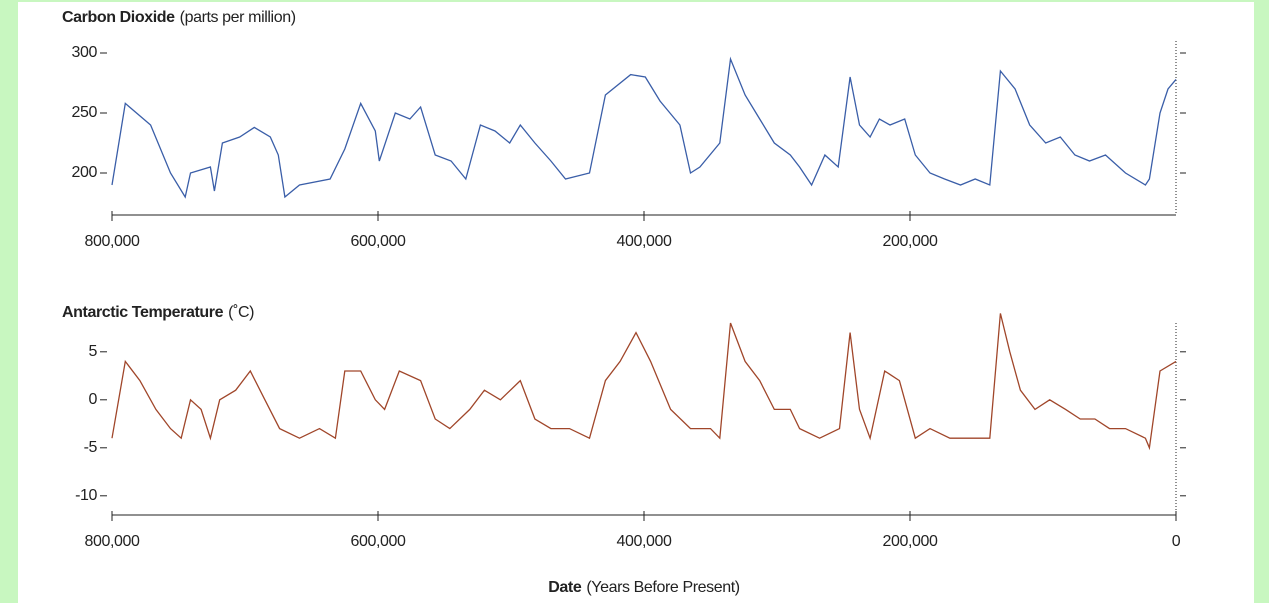 The width and height of the screenshot is (1269, 603). Describe the element at coordinates (85, 172) in the screenshot. I see `y-tick-label: 200` at that location.